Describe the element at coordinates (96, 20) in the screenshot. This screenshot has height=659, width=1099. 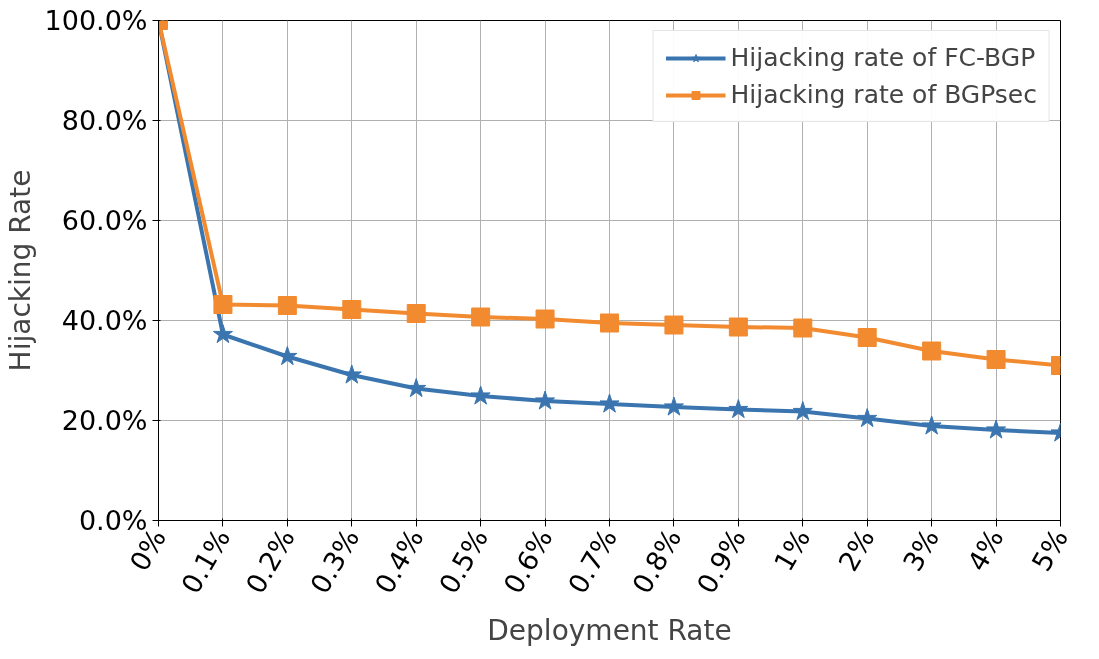
I see `y-tick-label: 100.0%` at that location.